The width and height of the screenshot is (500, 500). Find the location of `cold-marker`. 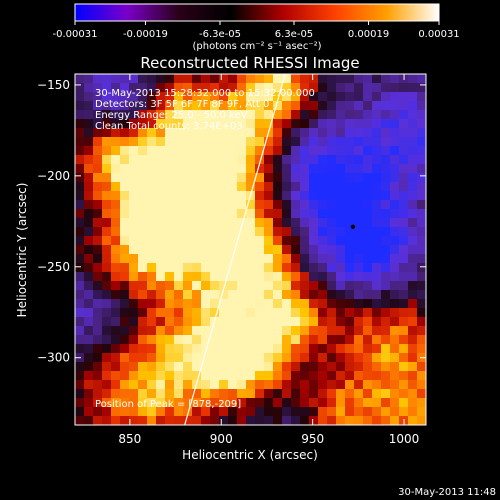

cold-marker is located at coordinates (353, 226).